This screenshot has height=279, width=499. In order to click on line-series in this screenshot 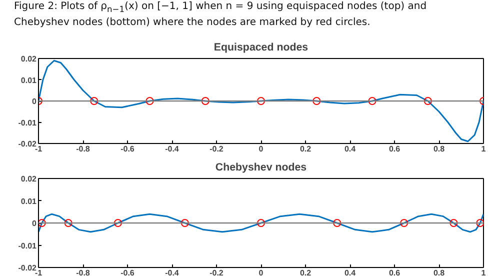, I will do `click(261, 223)`.